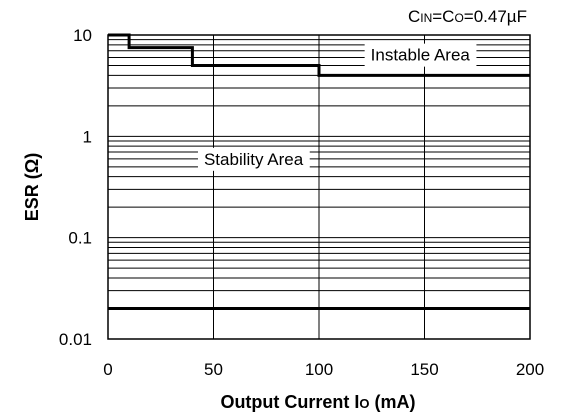  What do you see at coordinates (107, 369) in the screenshot?
I see `x-tick-label: 0` at bounding box center [107, 369].